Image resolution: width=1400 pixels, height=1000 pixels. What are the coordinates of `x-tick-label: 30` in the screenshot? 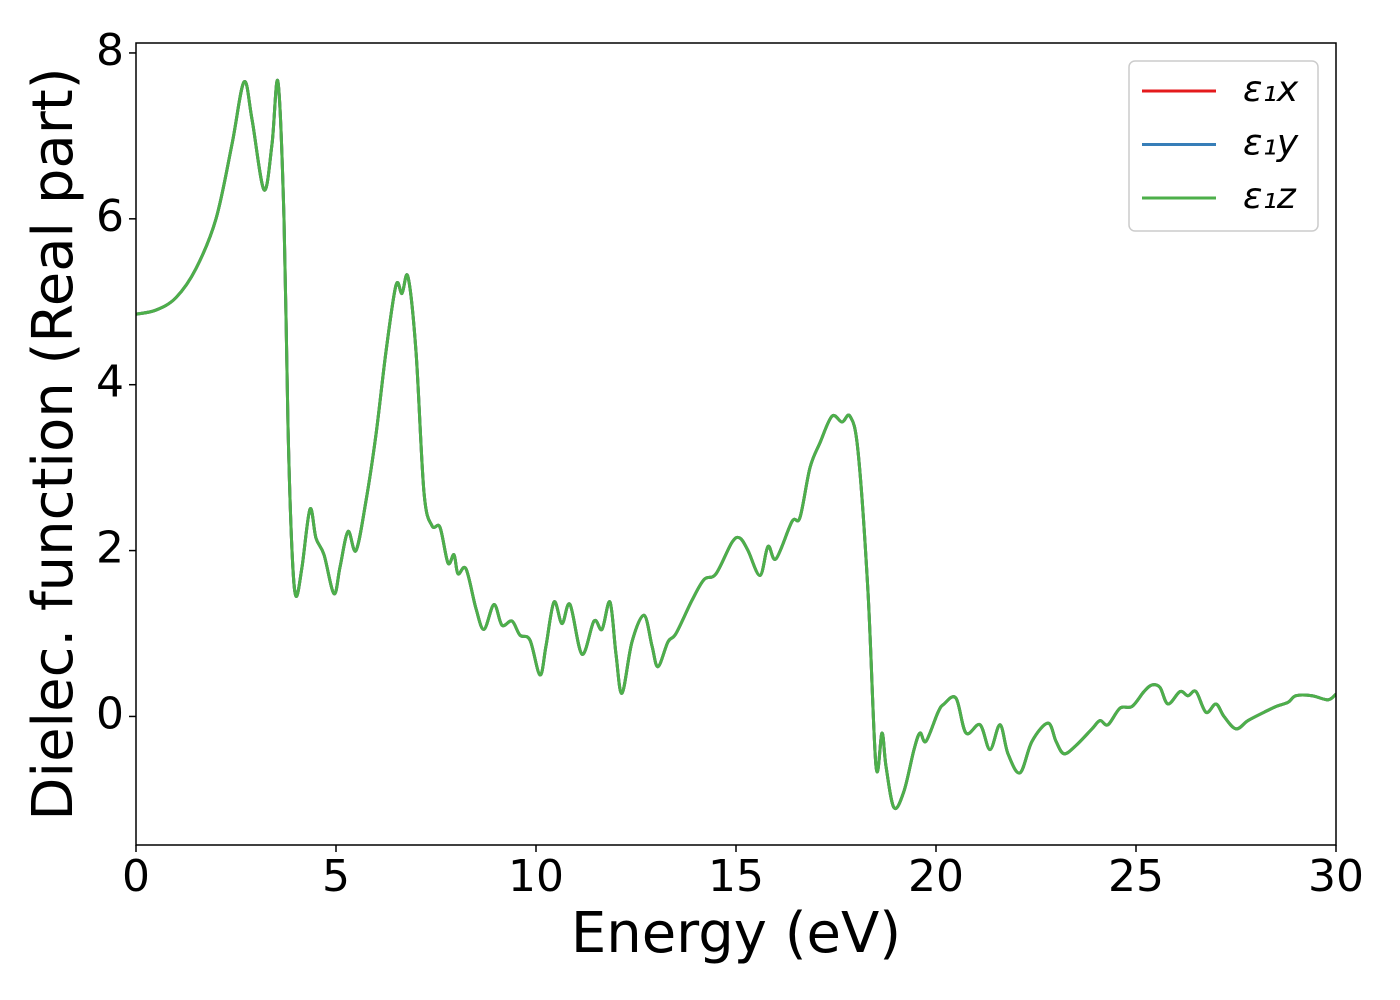 It's located at (1336, 876).